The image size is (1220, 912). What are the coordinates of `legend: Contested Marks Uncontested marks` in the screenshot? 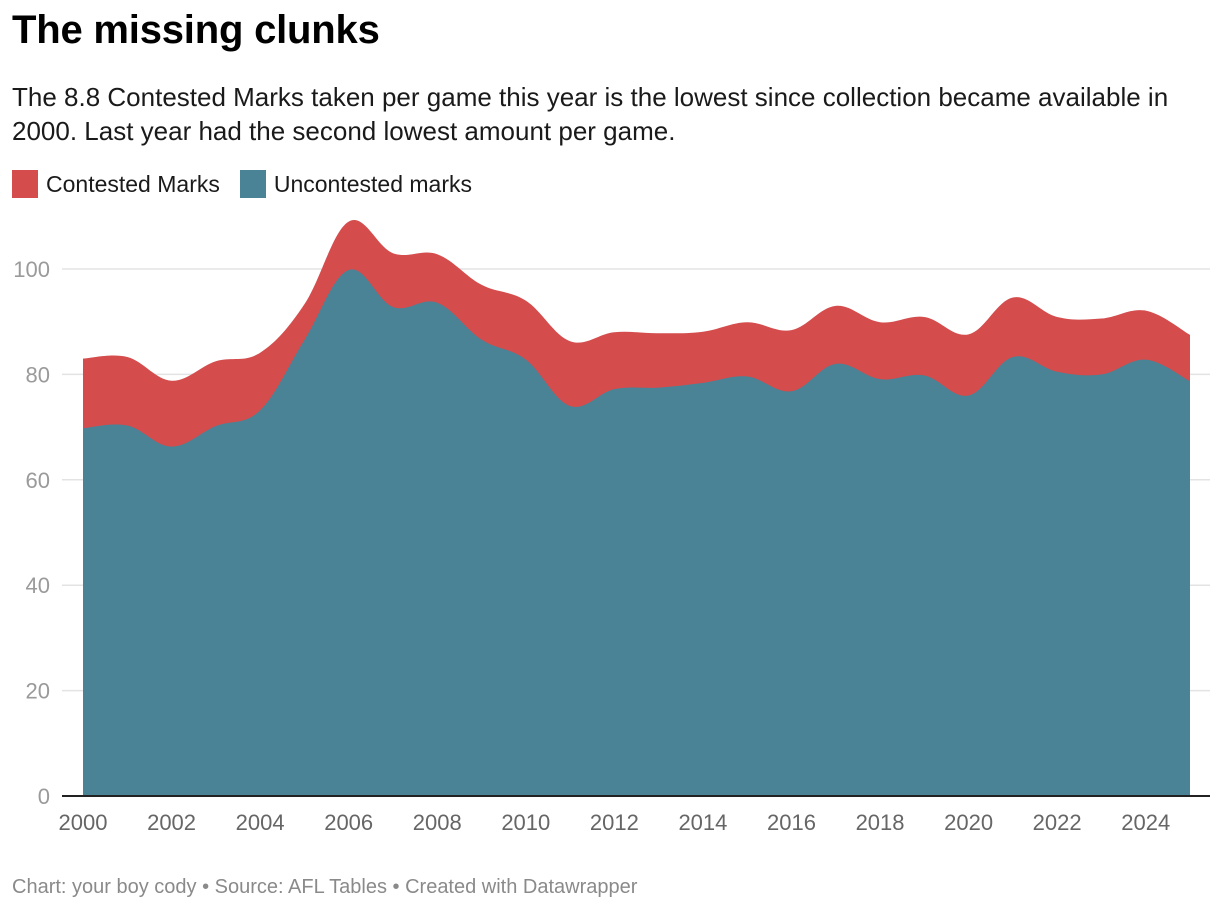 It's located at (252, 184).